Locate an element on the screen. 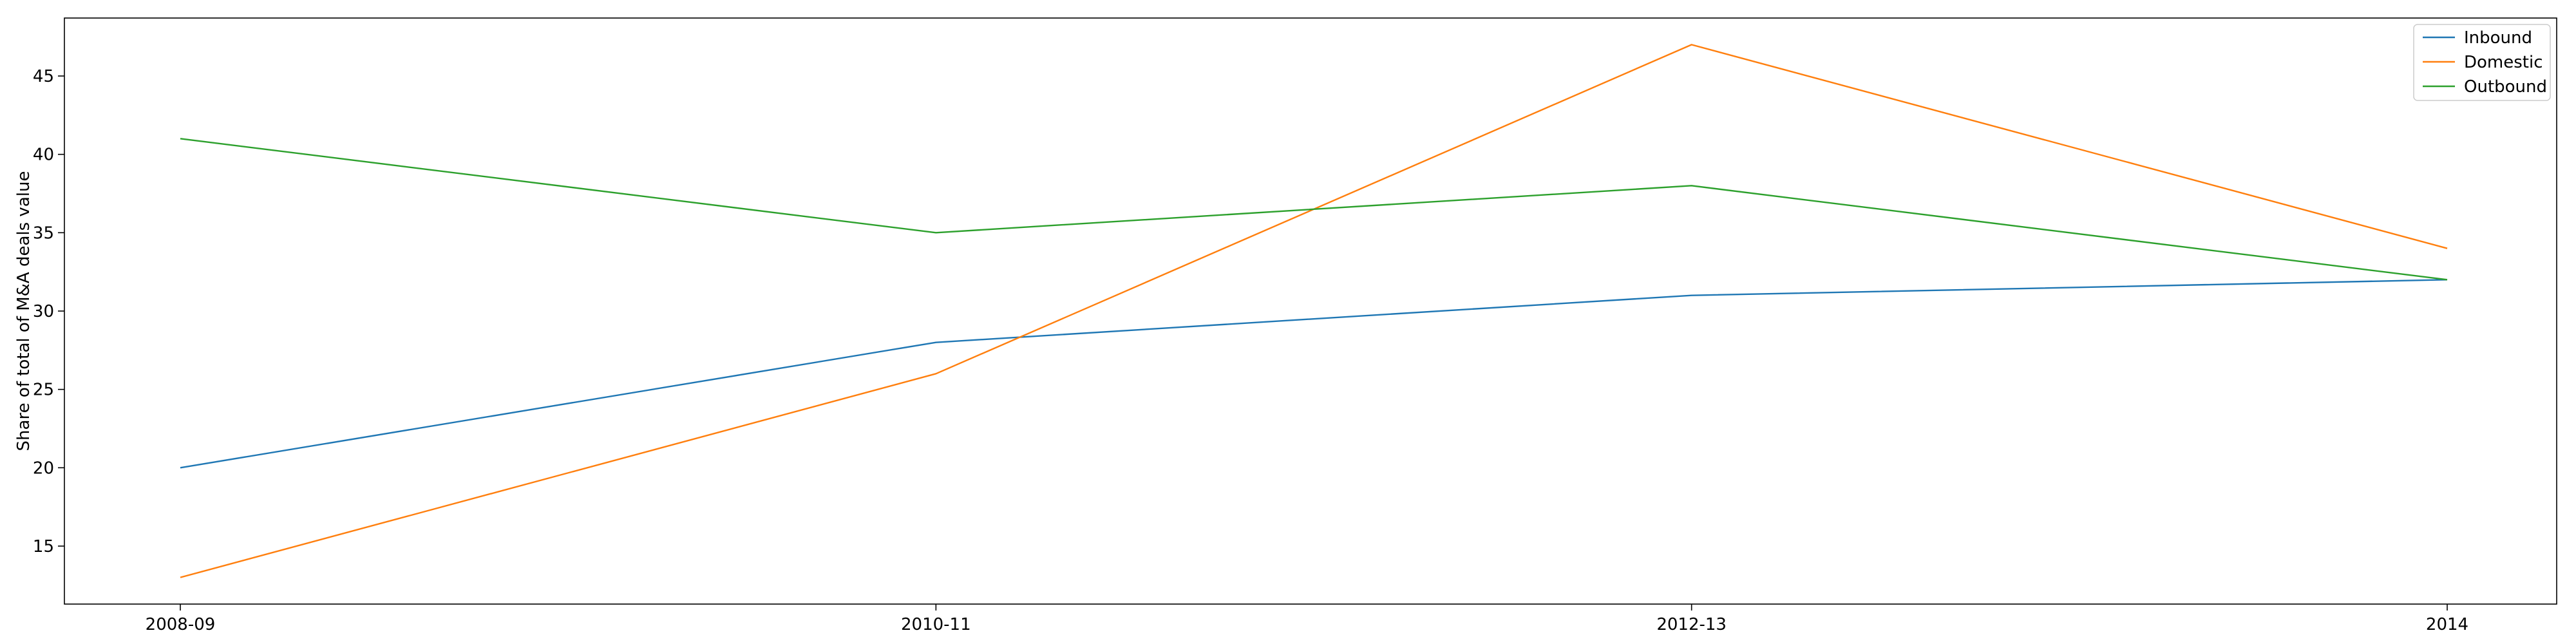 The image size is (2576, 644). y-tick-label: 25 is located at coordinates (44, 390).